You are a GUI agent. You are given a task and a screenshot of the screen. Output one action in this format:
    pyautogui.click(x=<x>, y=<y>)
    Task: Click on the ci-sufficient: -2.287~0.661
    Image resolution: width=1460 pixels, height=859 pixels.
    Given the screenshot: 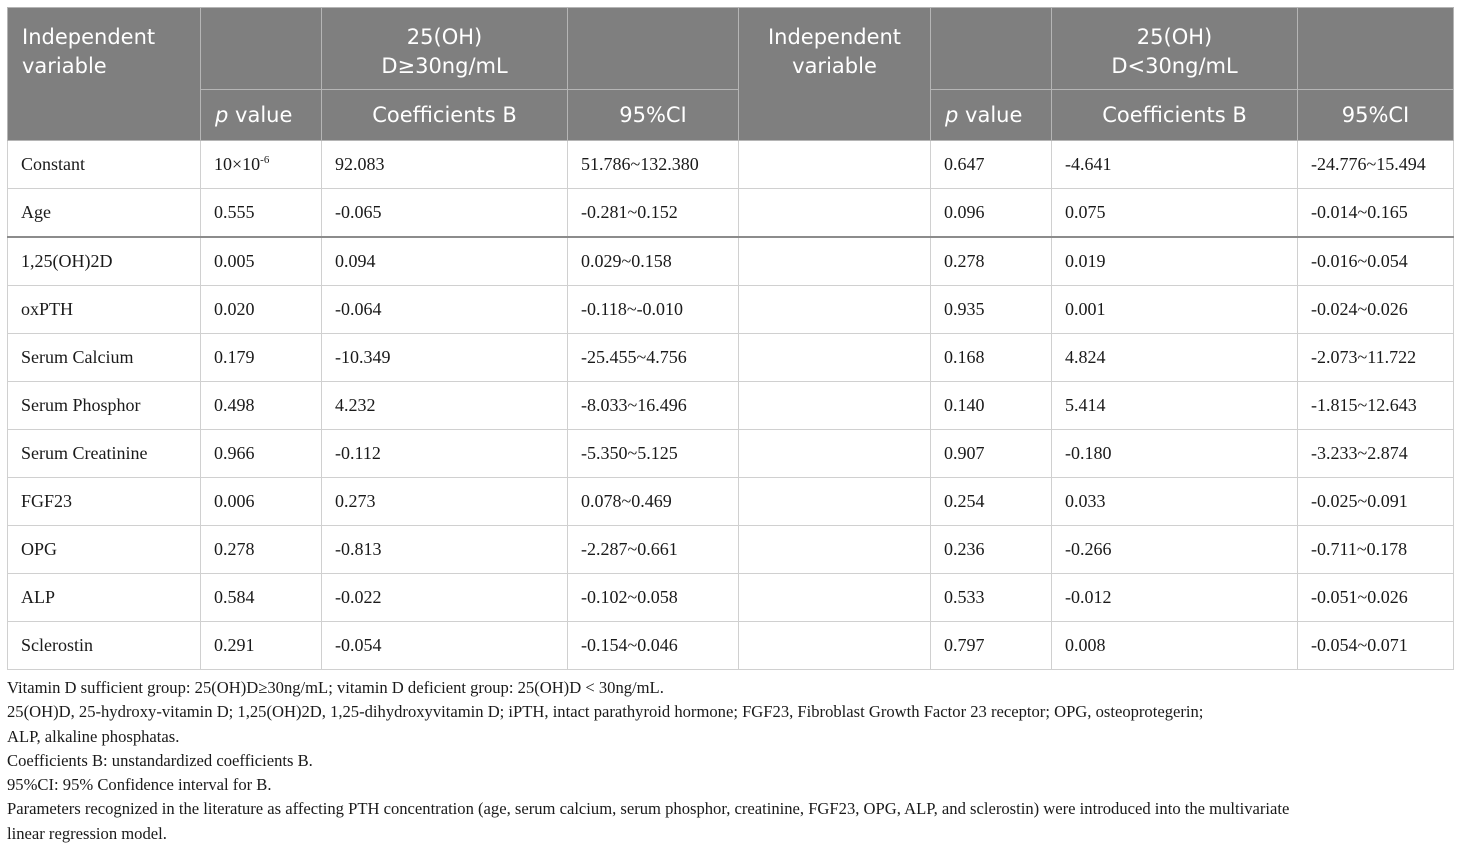 What is the action you would take?
    pyautogui.click(x=653, y=549)
    